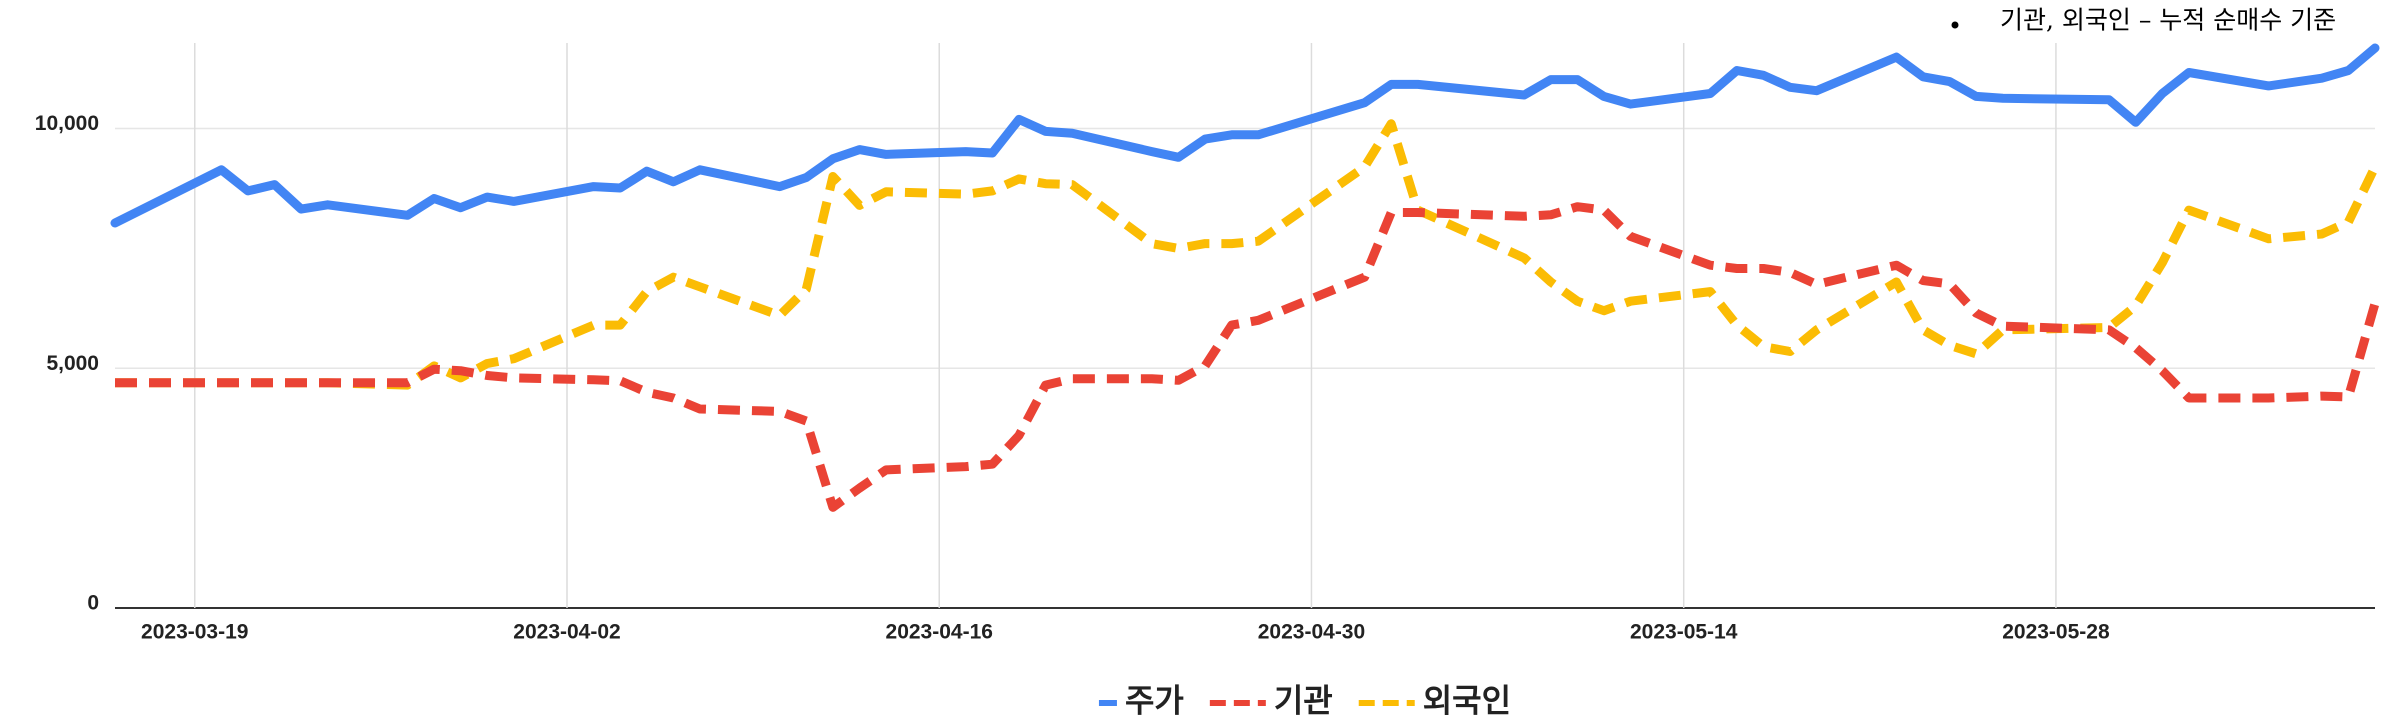  What do you see at coordinates (1271, 700) in the screenshot?
I see `legend-item: 기관` at bounding box center [1271, 700].